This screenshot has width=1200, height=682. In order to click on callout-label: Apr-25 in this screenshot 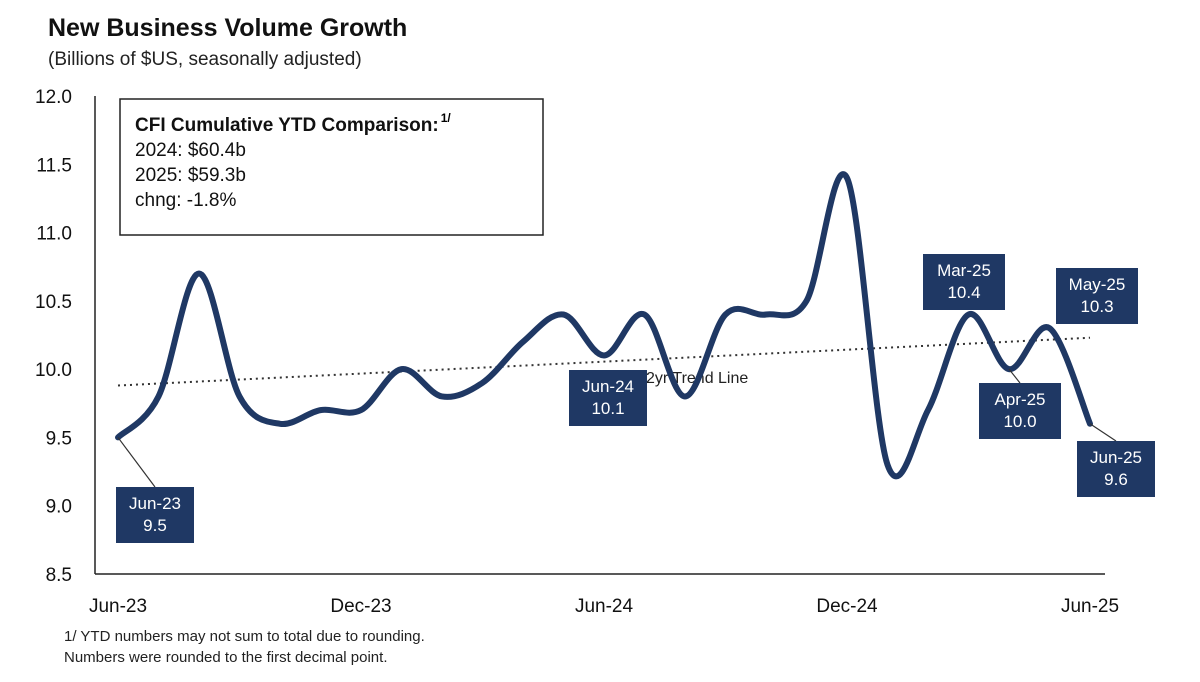, I will do `click(1019, 399)`.